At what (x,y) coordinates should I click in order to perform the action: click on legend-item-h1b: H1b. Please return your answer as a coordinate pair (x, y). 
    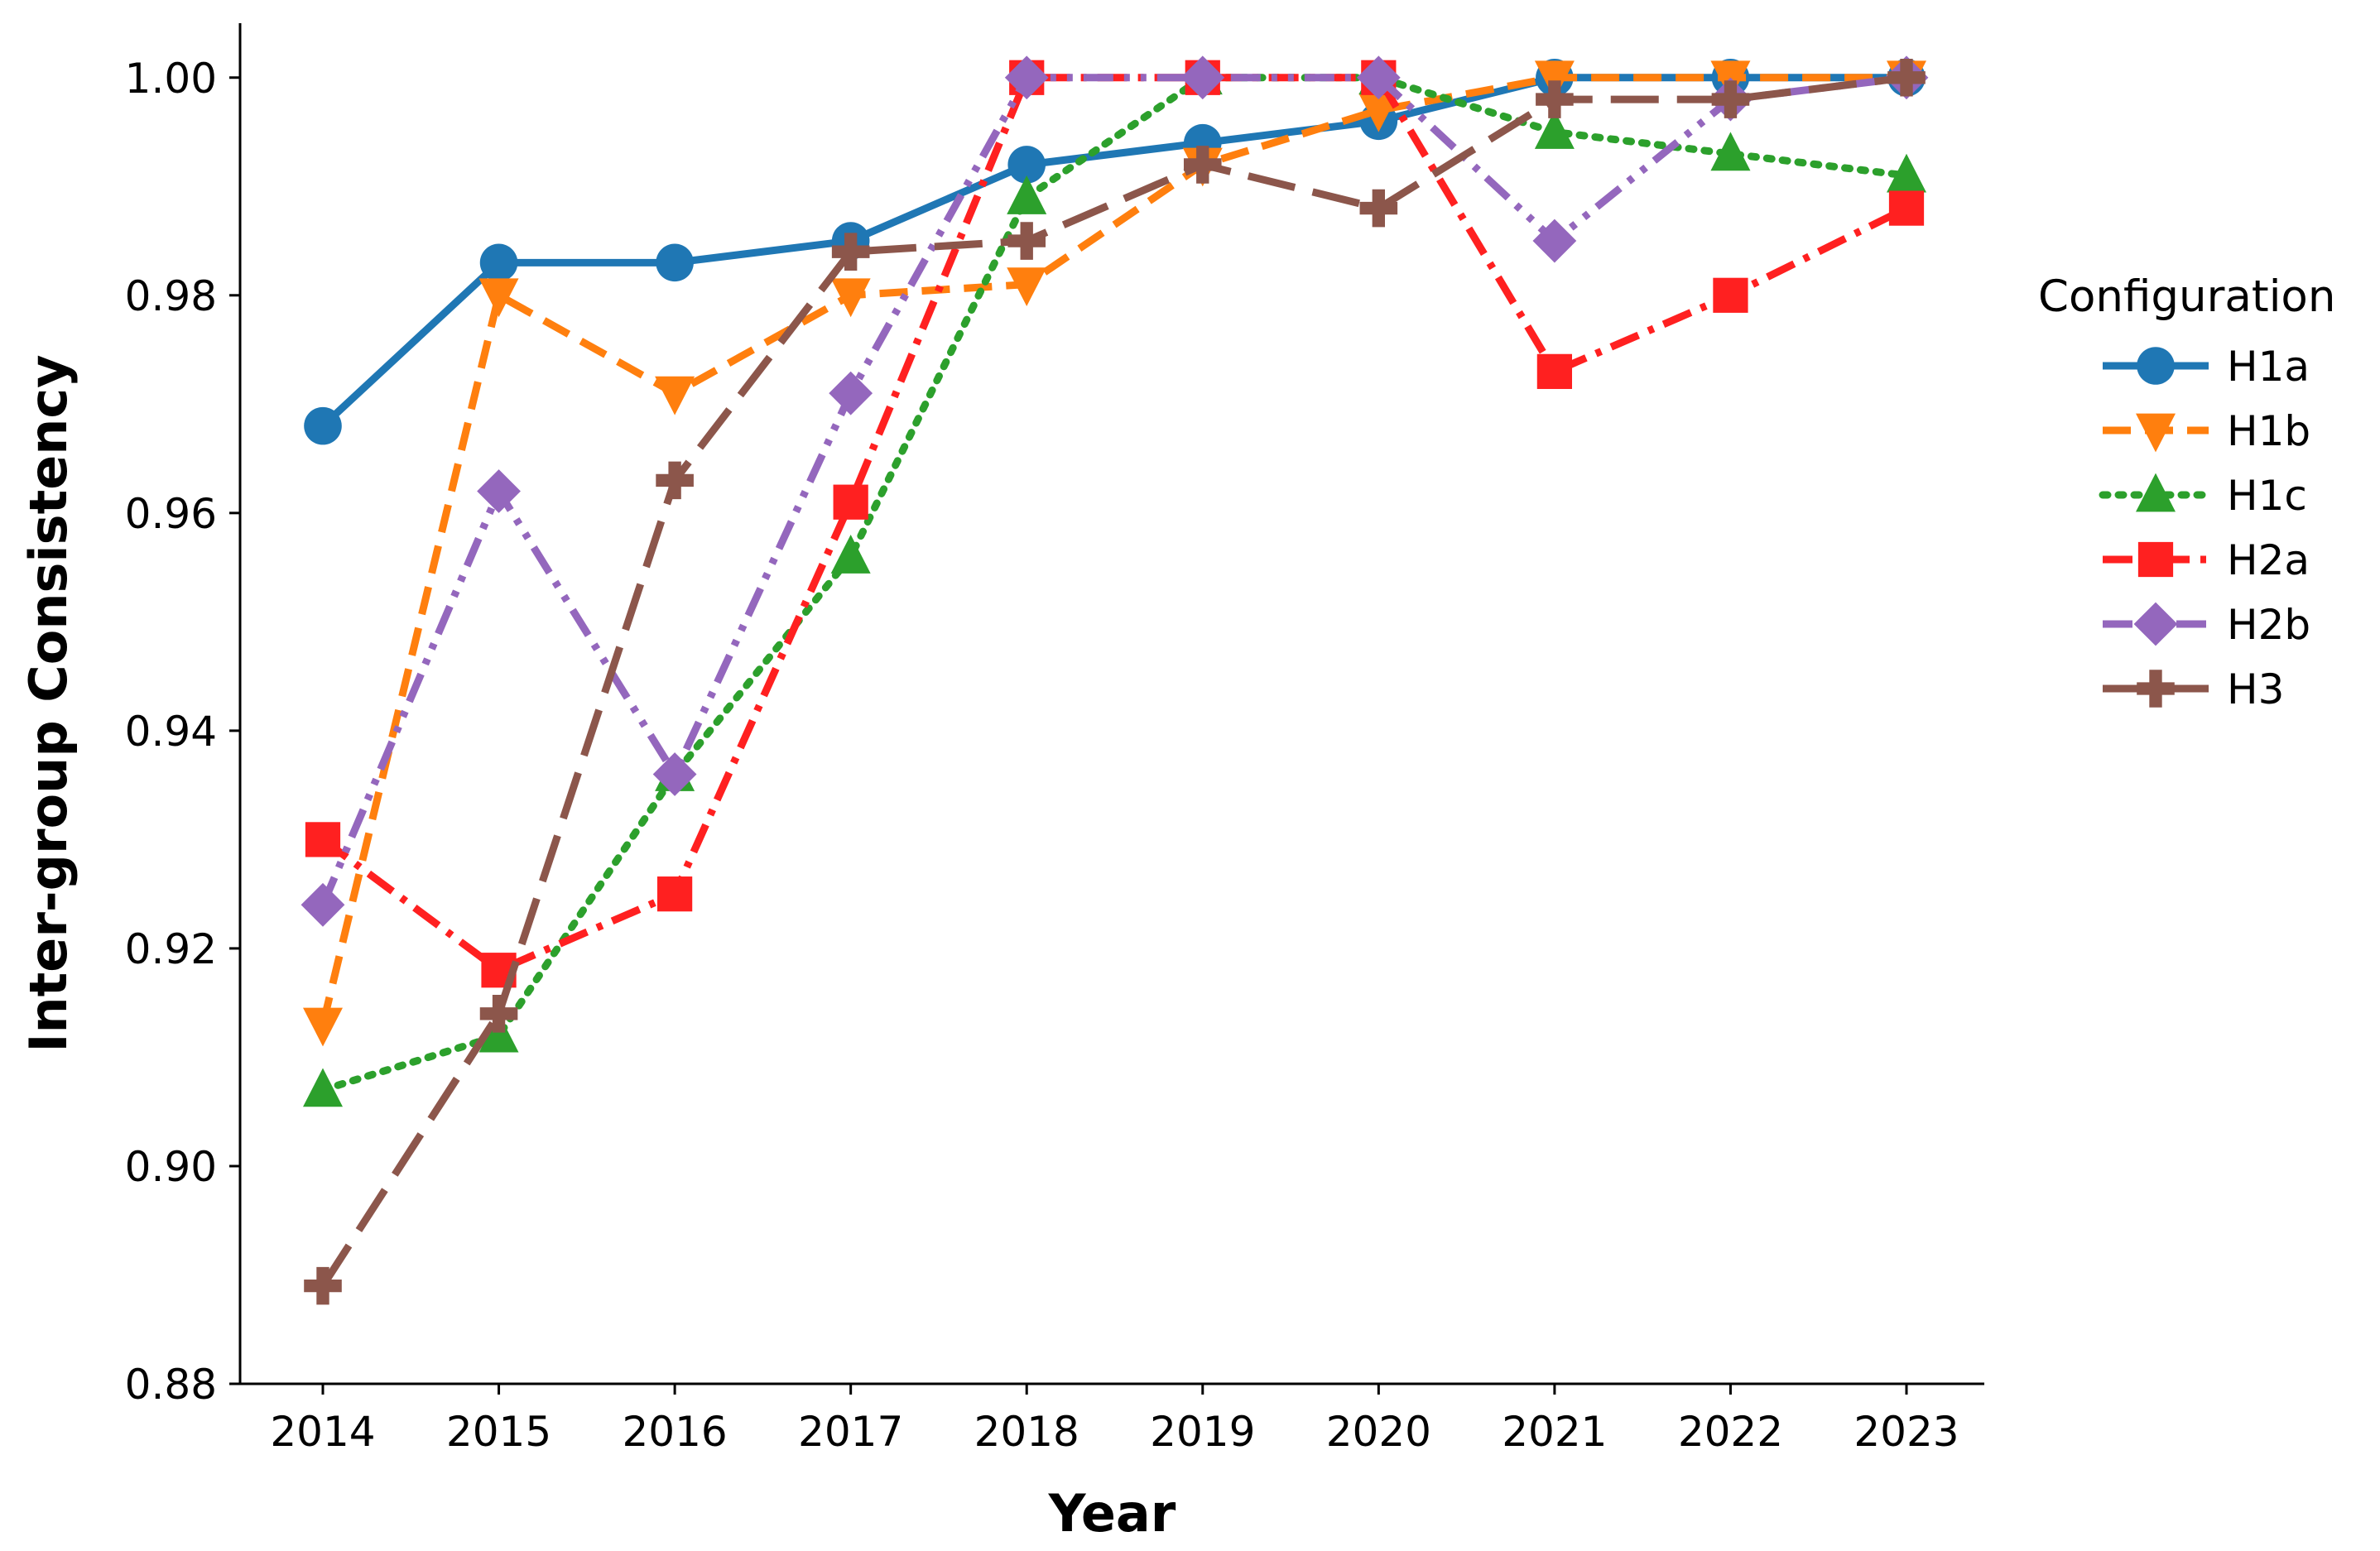
    Looking at the image, I should click on (2206, 431).